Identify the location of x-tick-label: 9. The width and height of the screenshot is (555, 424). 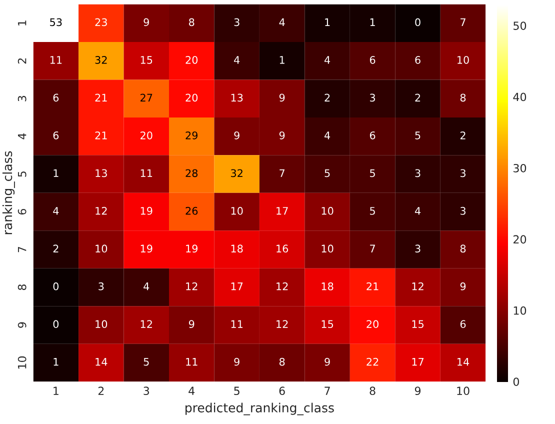
(417, 391).